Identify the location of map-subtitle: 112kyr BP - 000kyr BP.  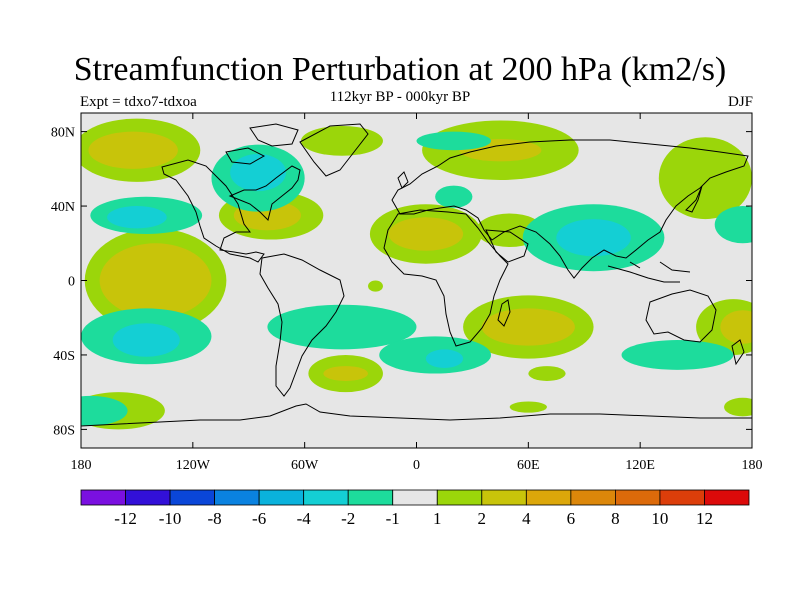
(400, 97).